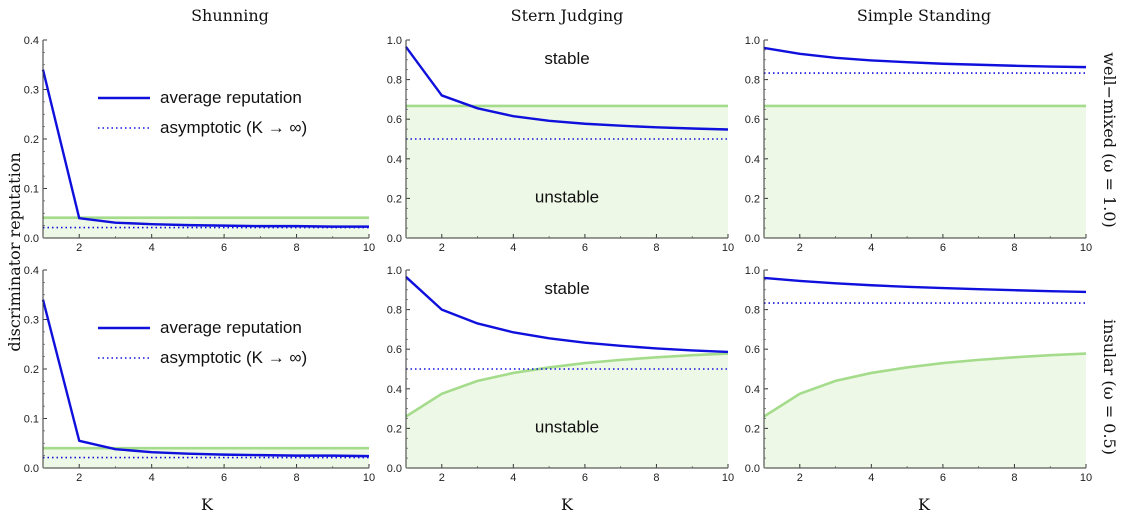 The height and width of the screenshot is (516, 1122). I want to click on column-title-shunning: Shunning, so click(230, 15).